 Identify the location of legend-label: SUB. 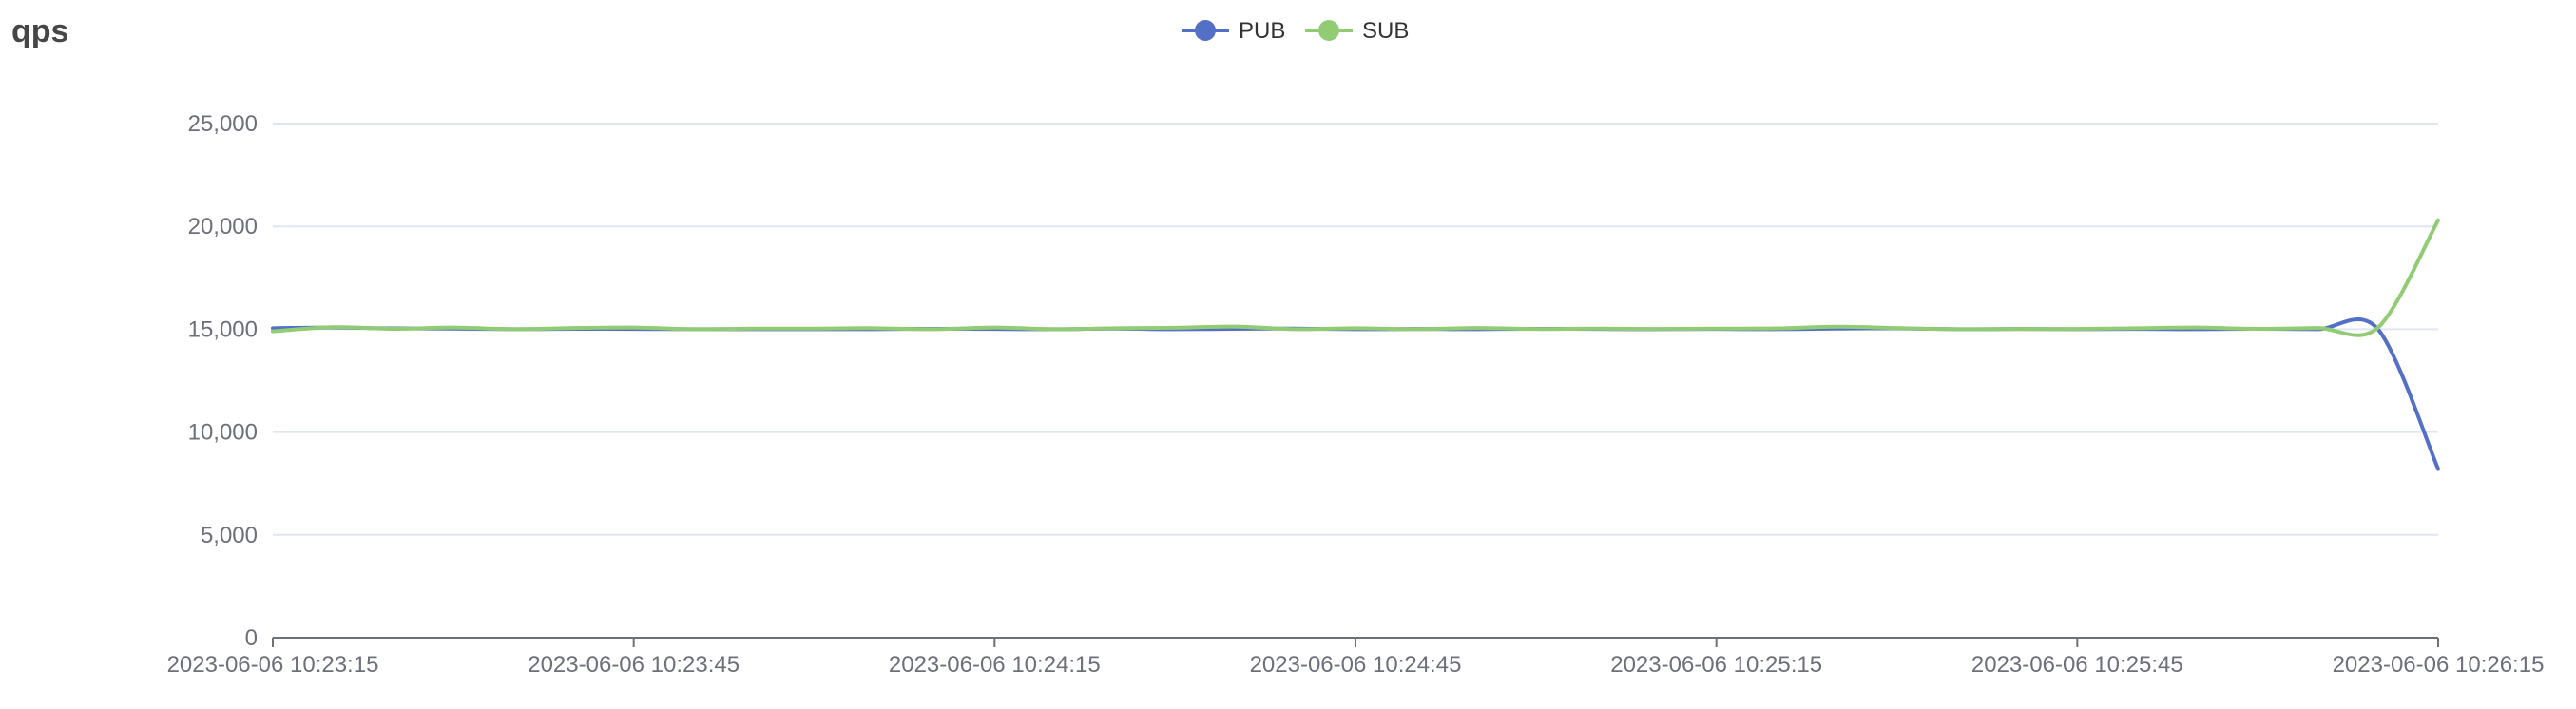
(1385, 31).